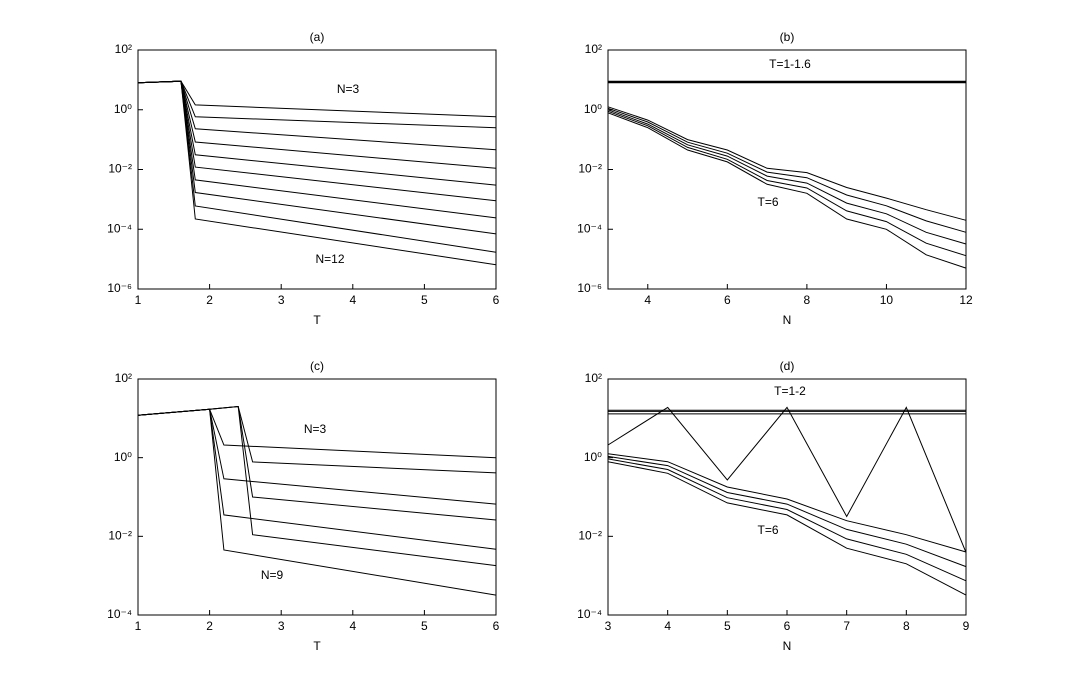  What do you see at coordinates (966, 300) in the screenshot?
I see `x-tick-label: 12` at bounding box center [966, 300].